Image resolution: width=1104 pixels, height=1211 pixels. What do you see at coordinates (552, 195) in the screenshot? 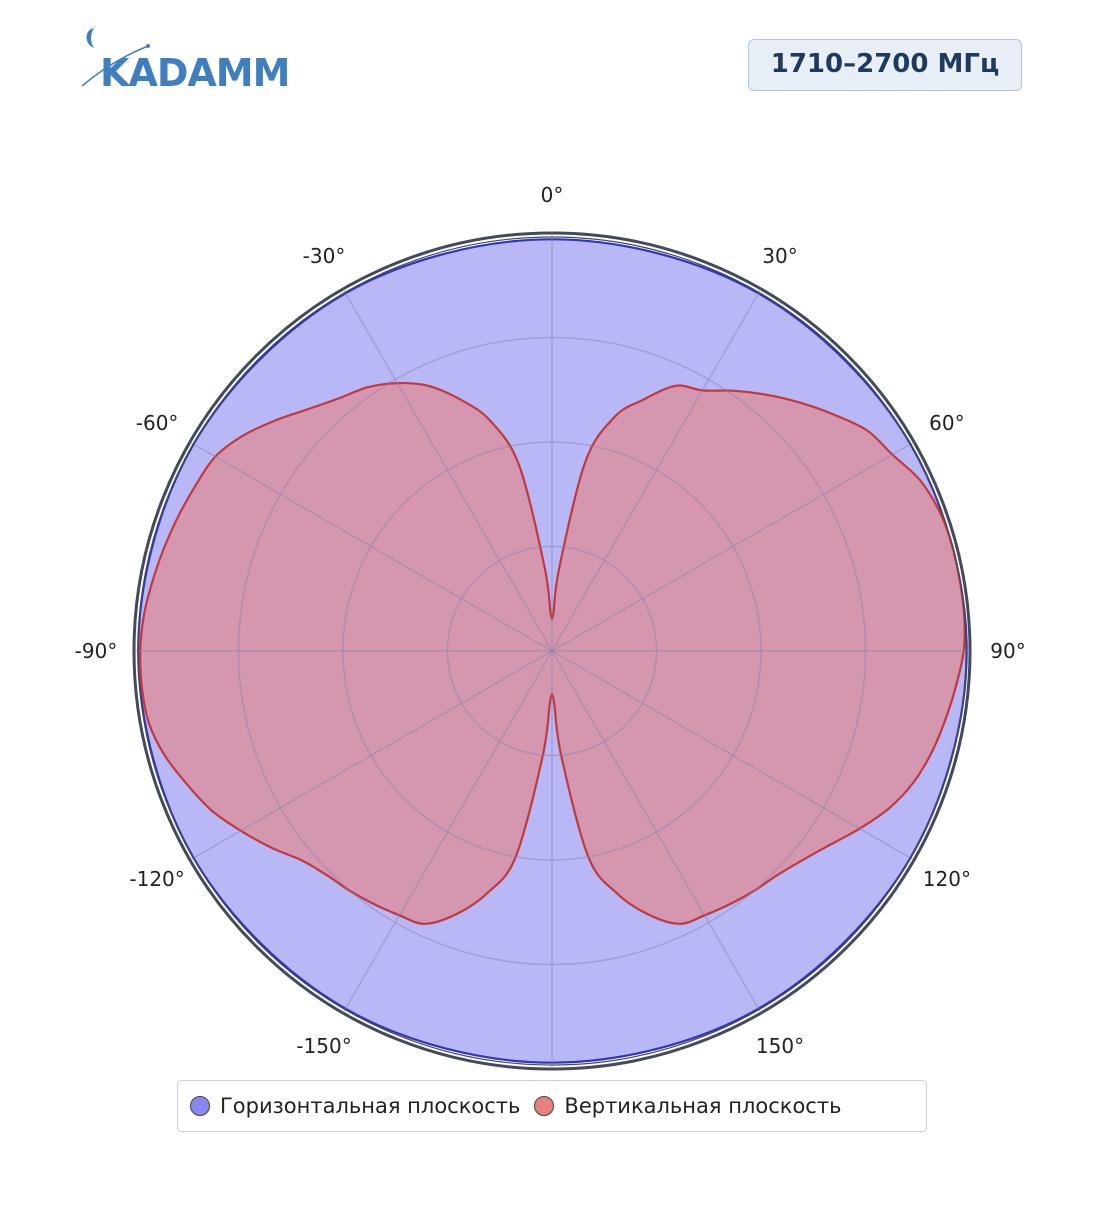
I see `angle-tick-label: 0°` at bounding box center [552, 195].